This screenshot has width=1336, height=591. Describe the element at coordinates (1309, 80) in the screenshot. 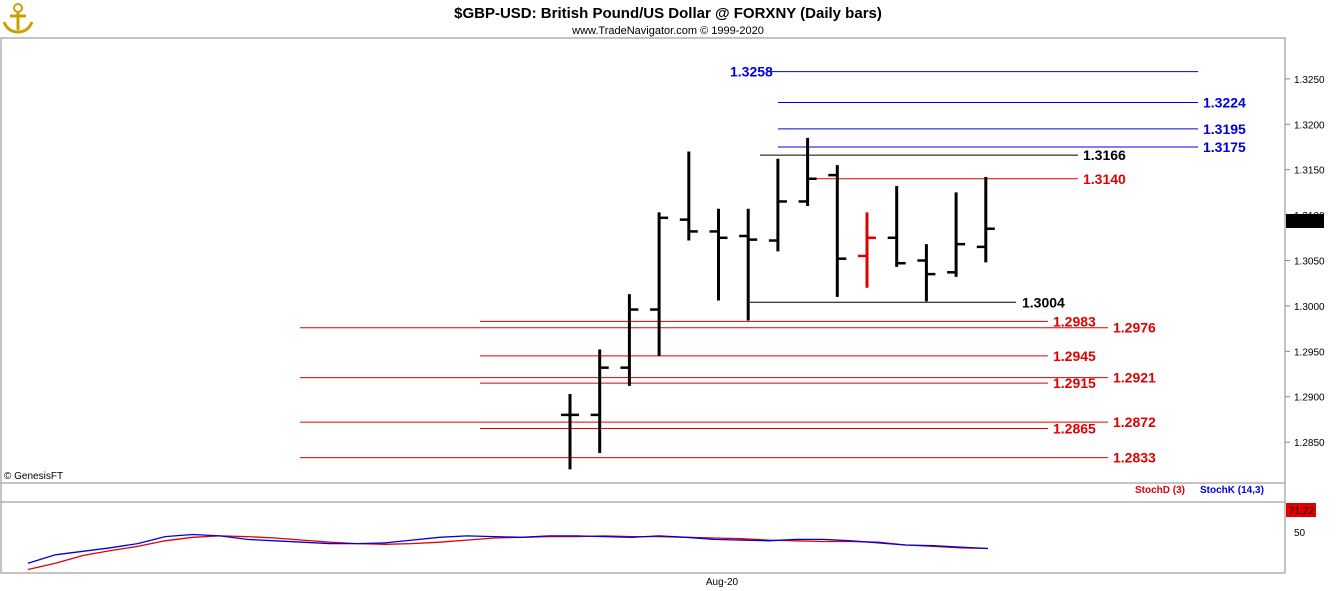

I see `y-tick-label: 1.3250` at that location.